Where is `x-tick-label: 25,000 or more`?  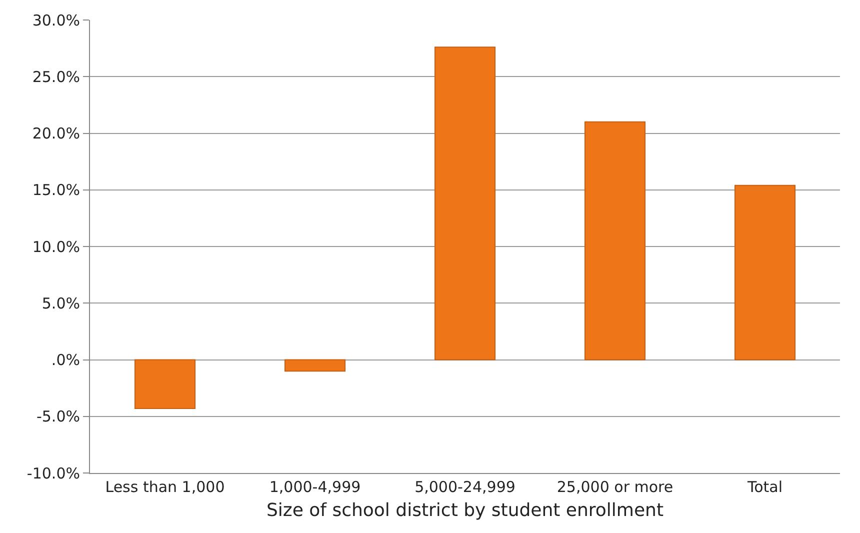 x-tick-label: 25,000 or more is located at coordinates (615, 487).